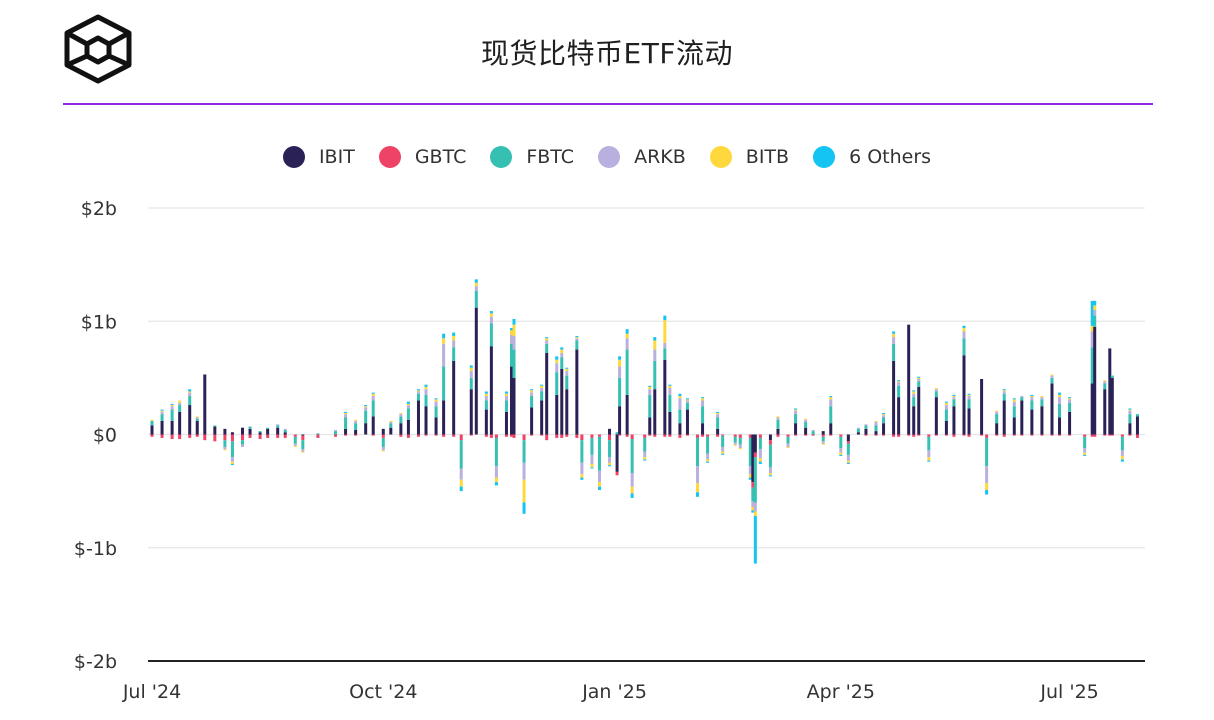  Describe the element at coordinates (749, 157) in the screenshot. I see `legend-item-bitb: BITB` at that location.